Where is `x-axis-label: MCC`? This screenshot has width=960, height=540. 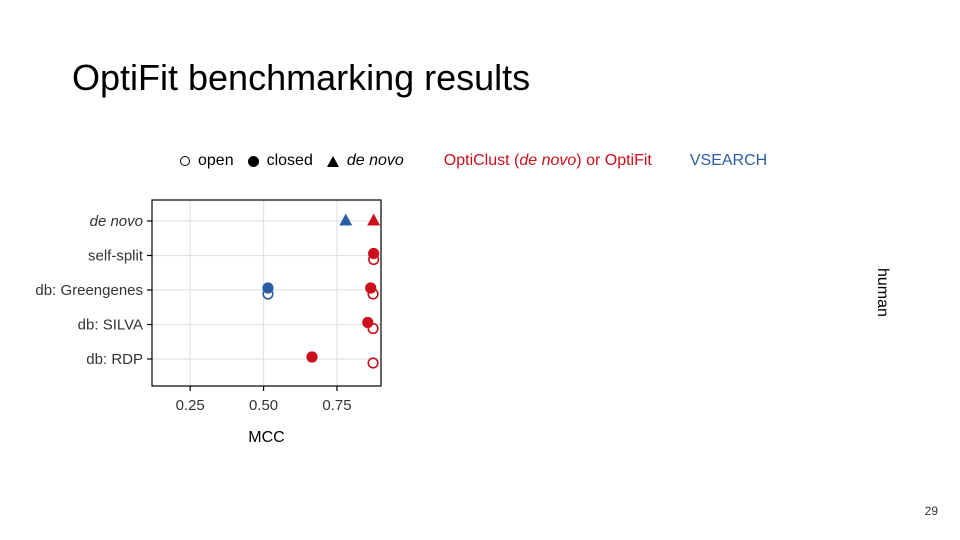
x-axis-label: MCC is located at coordinates (266, 437).